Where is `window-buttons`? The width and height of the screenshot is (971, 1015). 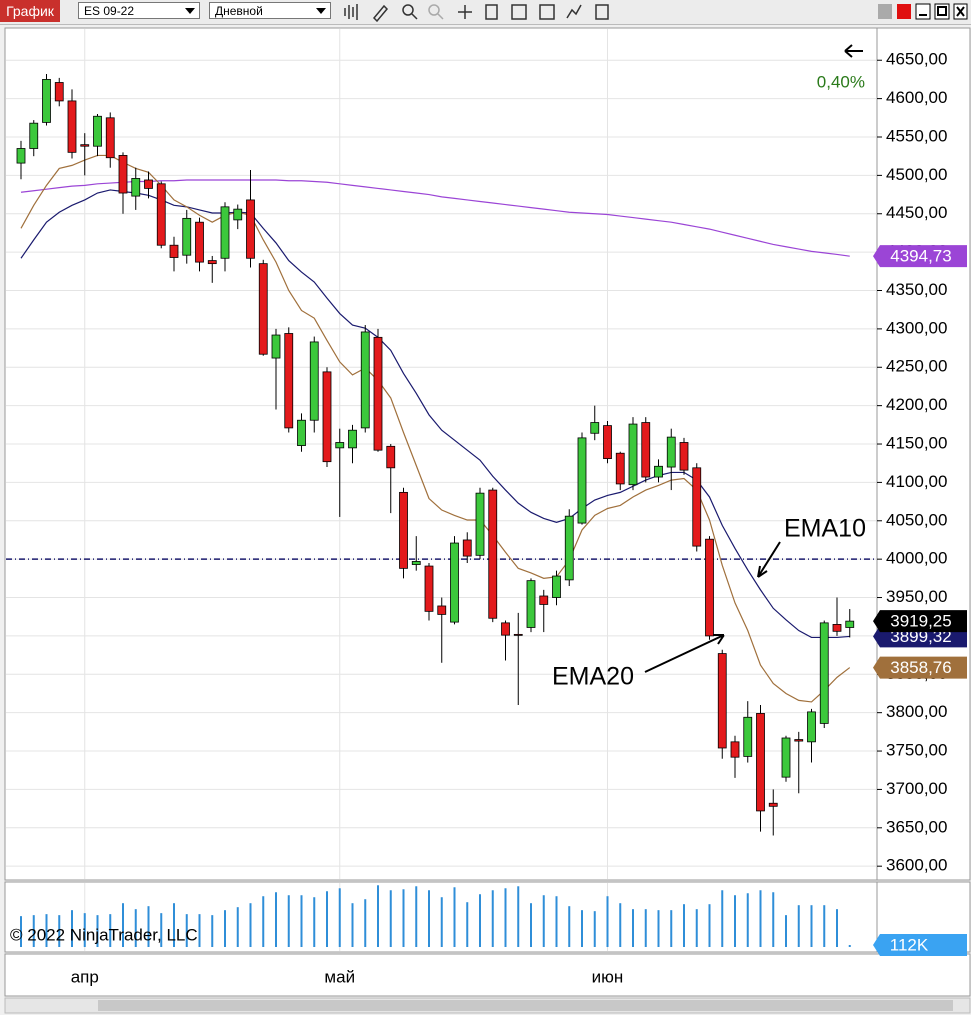
window-buttons is located at coordinates (922, 12).